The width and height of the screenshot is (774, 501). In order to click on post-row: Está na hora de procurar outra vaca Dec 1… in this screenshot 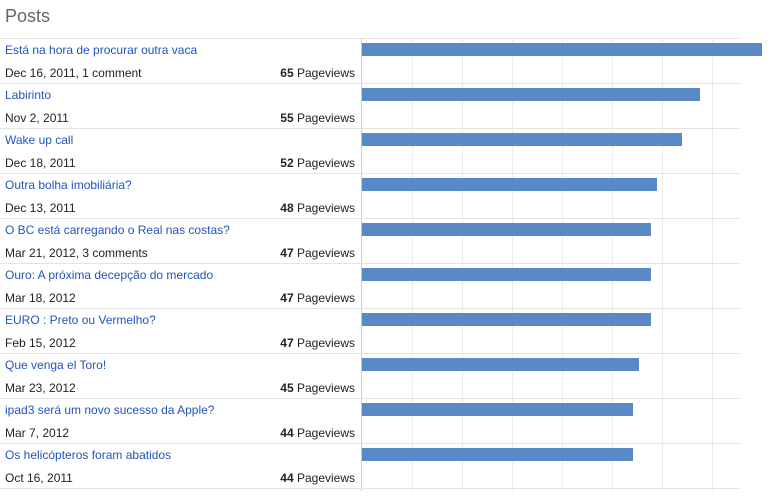, I will do `click(387, 61)`.